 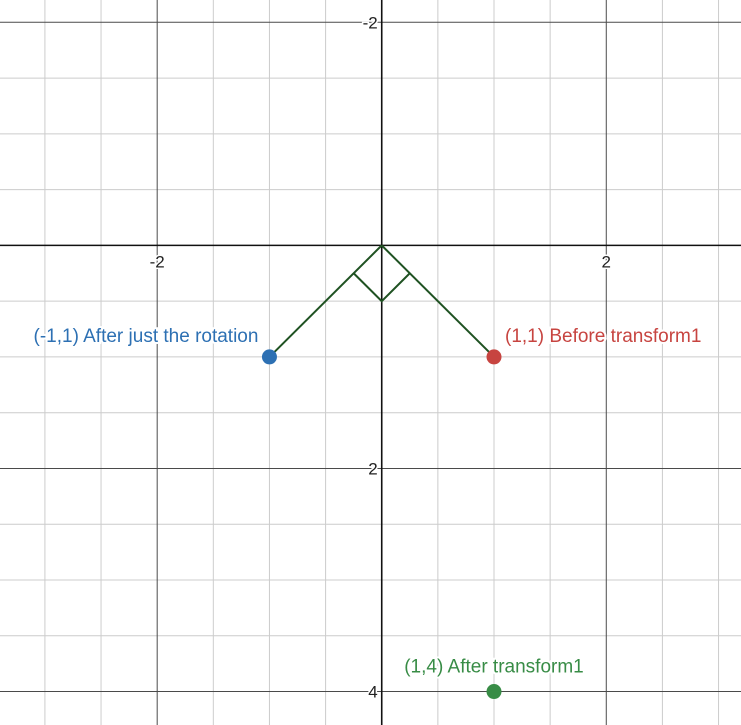 I want to click on y-tick-label: 4, so click(x=372, y=692).